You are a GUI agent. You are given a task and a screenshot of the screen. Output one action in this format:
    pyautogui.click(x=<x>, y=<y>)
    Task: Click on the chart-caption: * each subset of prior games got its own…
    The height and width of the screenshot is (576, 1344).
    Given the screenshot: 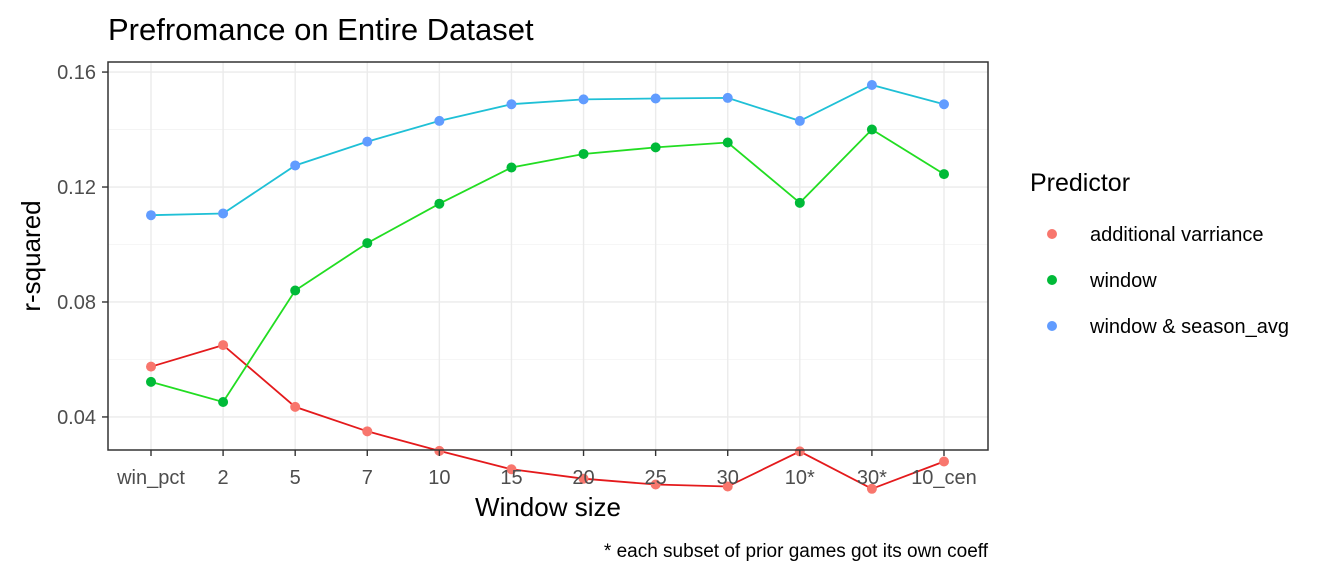 What is the action you would take?
    pyautogui.click(x=796, y=551)
    